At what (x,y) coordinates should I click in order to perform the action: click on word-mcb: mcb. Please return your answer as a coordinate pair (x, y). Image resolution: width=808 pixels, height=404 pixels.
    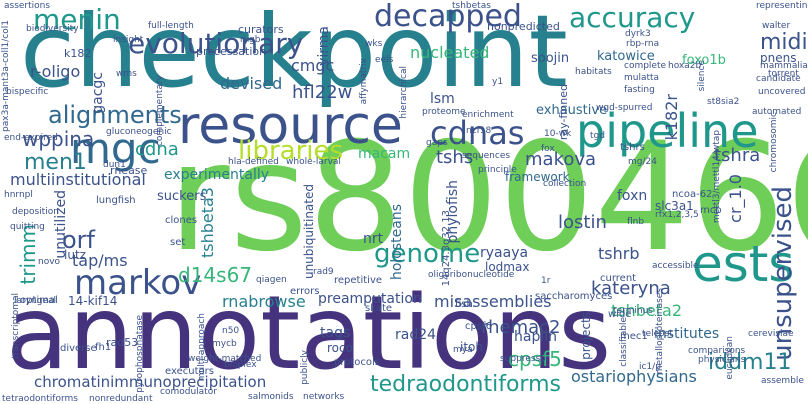
    Looking at the image, I should click on (711, 210).